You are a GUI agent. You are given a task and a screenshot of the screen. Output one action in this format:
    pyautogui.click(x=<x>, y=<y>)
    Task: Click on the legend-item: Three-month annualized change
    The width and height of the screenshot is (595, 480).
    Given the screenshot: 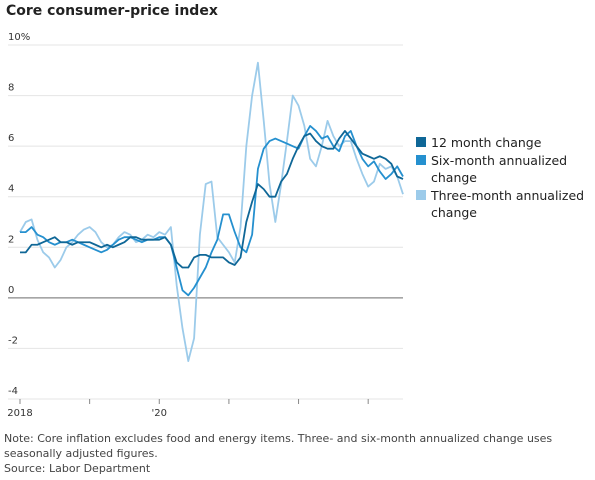 What is the action you would take?
    pyautogui.click(x=505, y=204)
    